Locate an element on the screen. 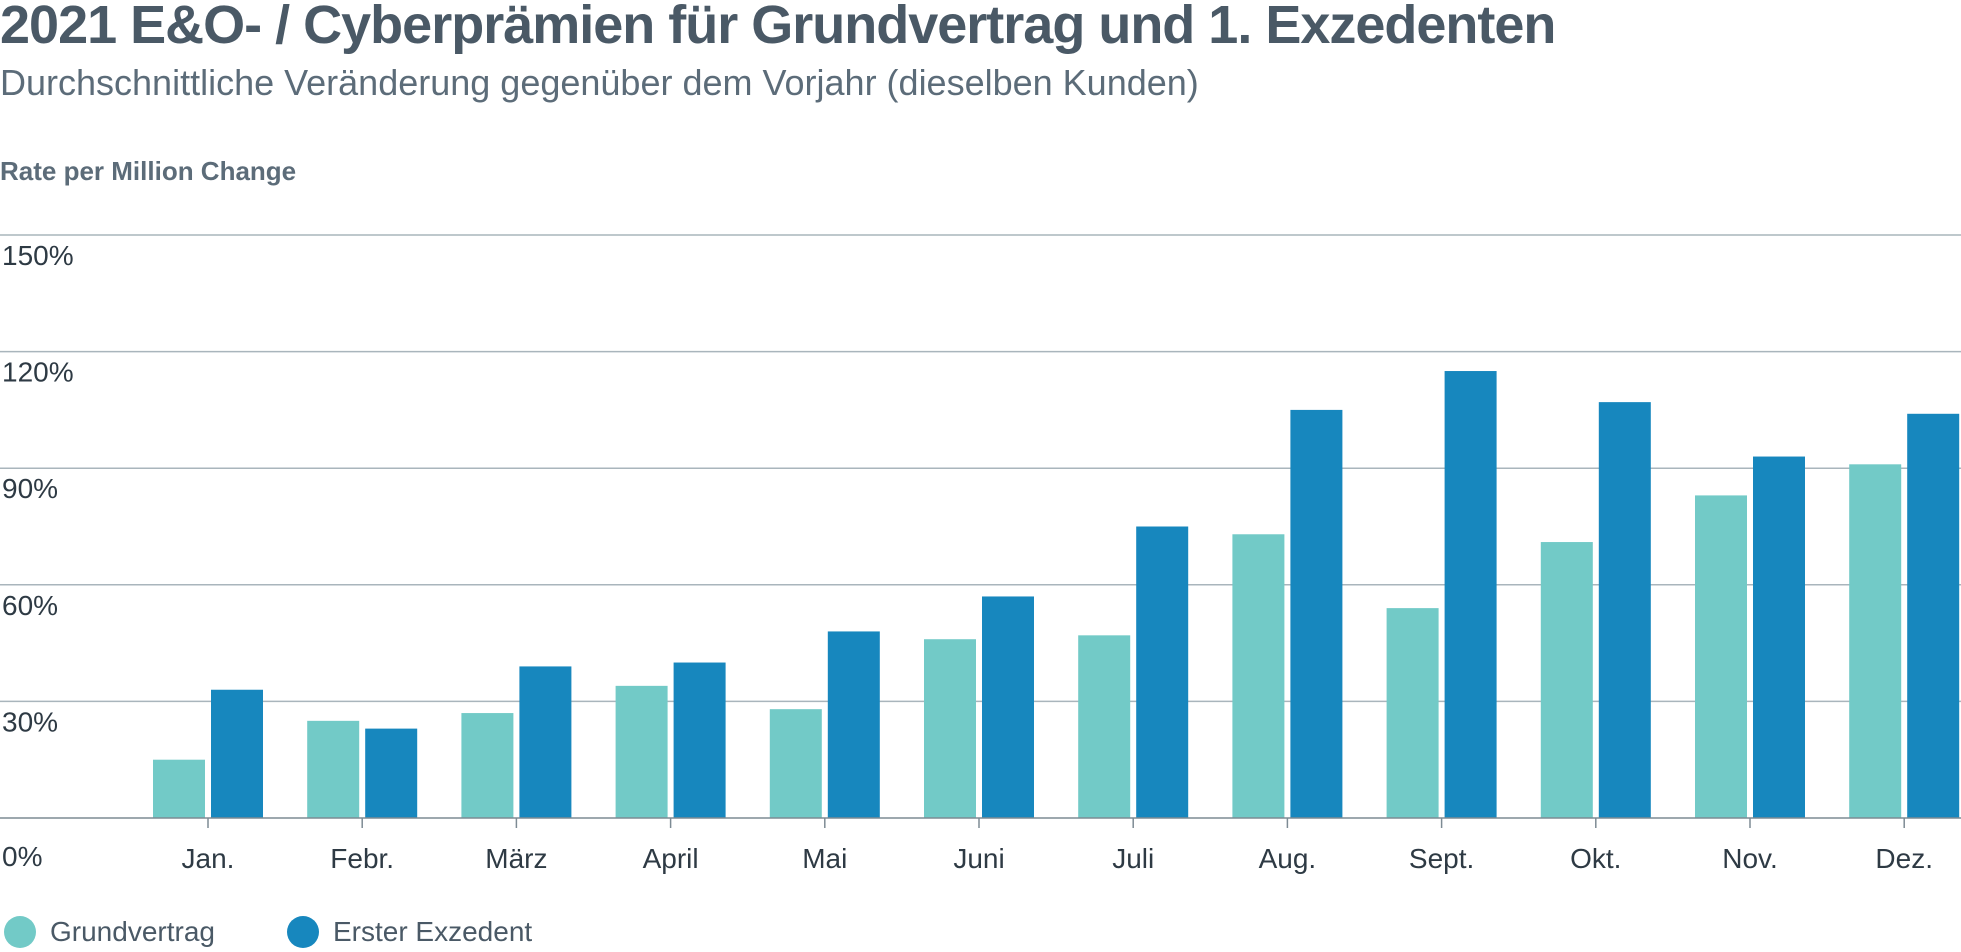 The width and height of the screenshot is (1961, 952). x-tick-label: Jan. is located at coordinates (208, 858).